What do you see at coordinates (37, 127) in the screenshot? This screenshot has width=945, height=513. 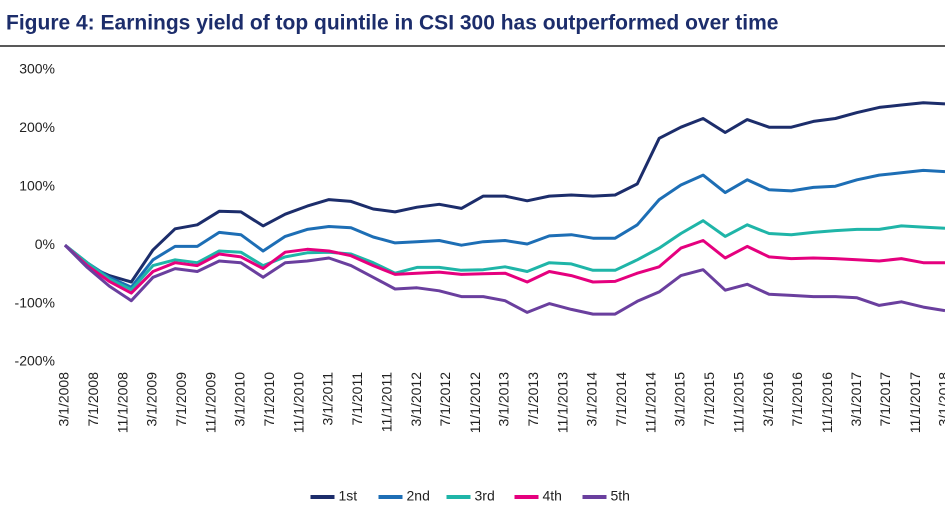 I see `y-tick-label: 200%` at bounding box center [37, 127].